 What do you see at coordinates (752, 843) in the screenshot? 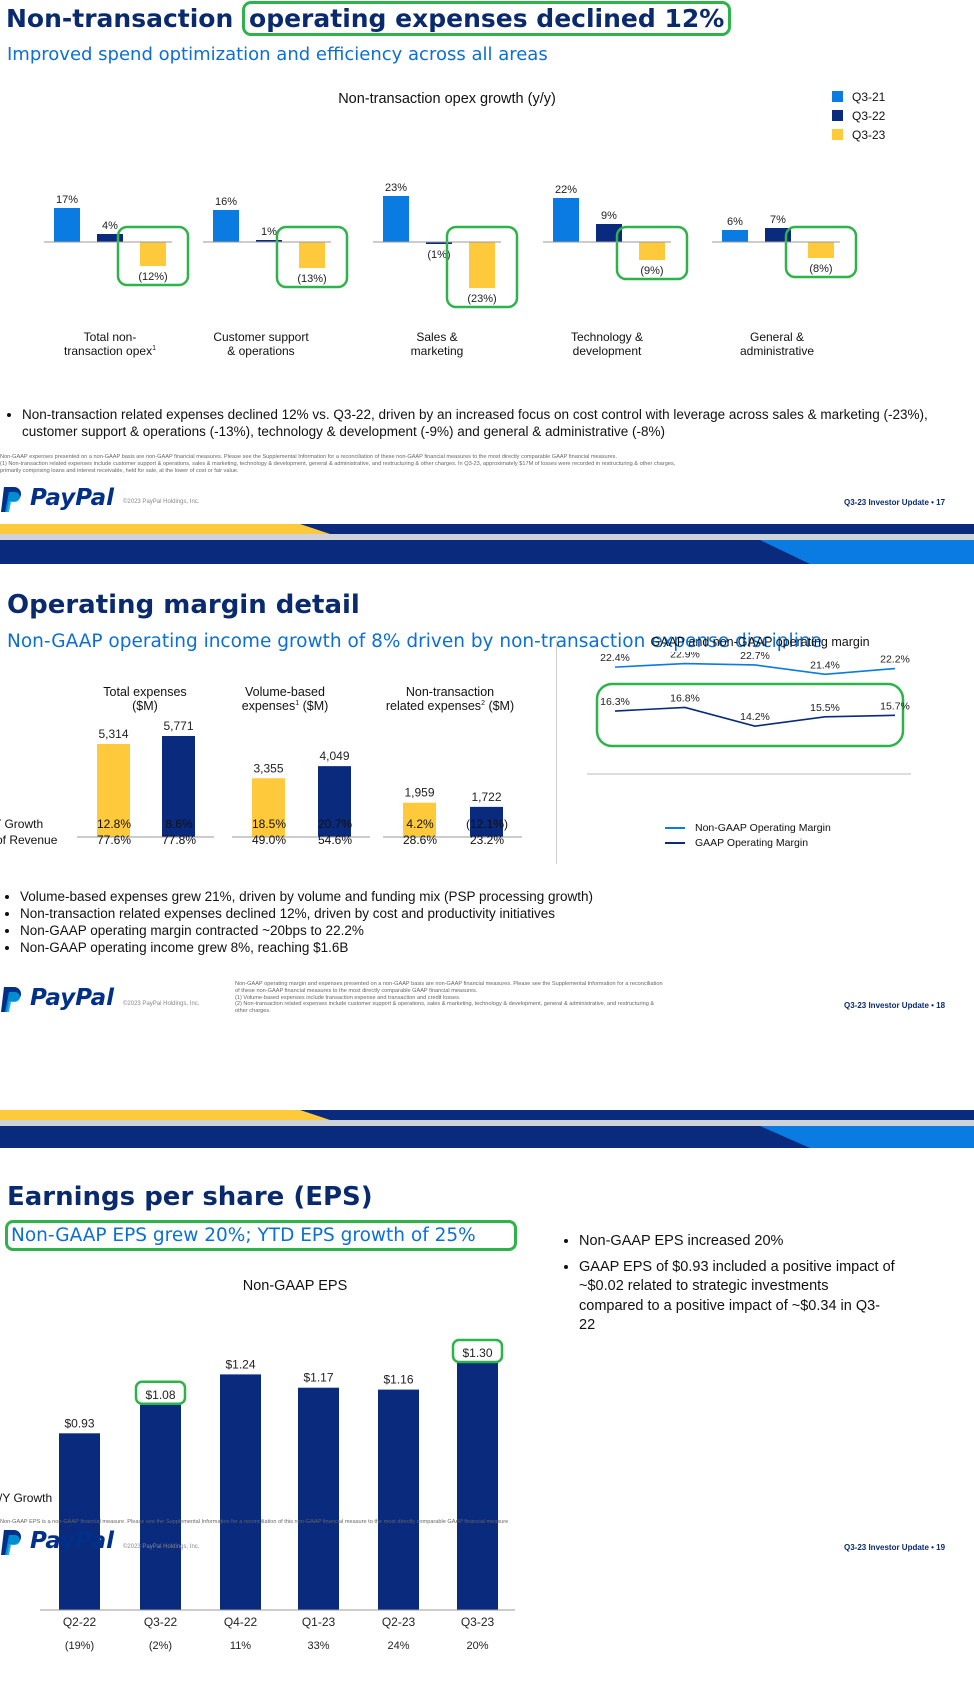
I see `legend-label: GAAP Operating Margin` at bounding box center [752, 843].